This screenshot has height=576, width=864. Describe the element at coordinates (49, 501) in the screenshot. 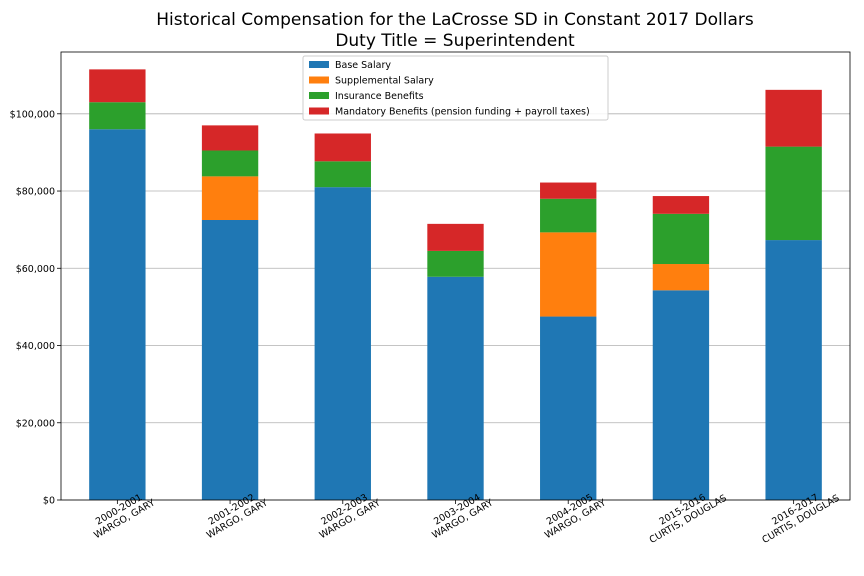

I see `y-tick-label: $0` at that location.